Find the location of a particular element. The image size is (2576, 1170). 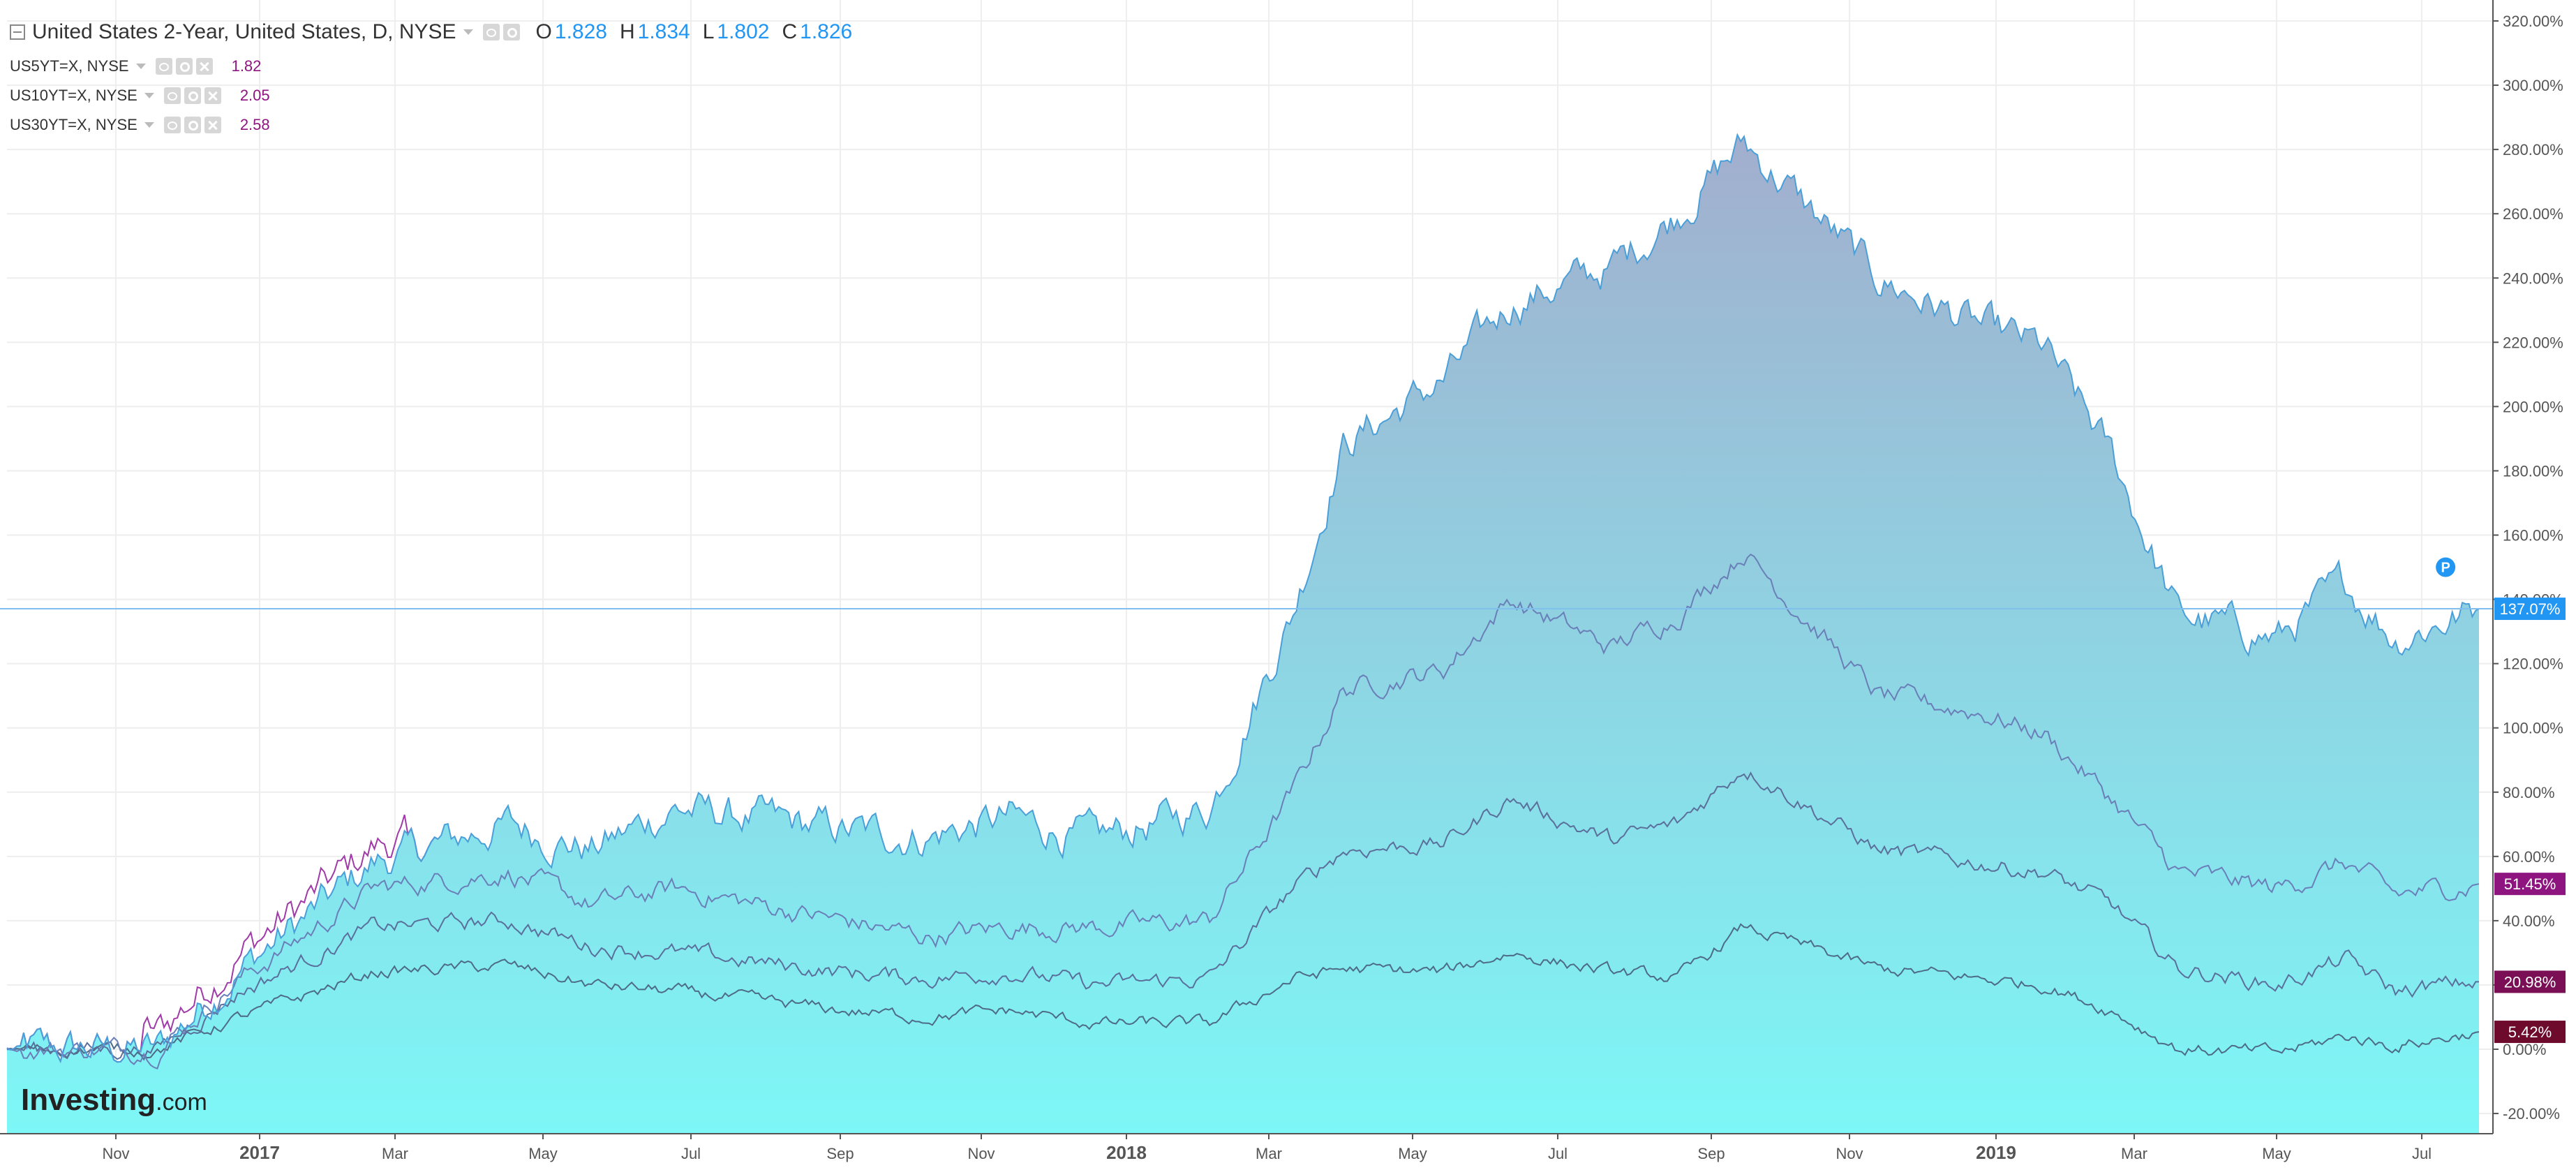

y-tick-label: 320.00% is located at coordinates (2533, 21).